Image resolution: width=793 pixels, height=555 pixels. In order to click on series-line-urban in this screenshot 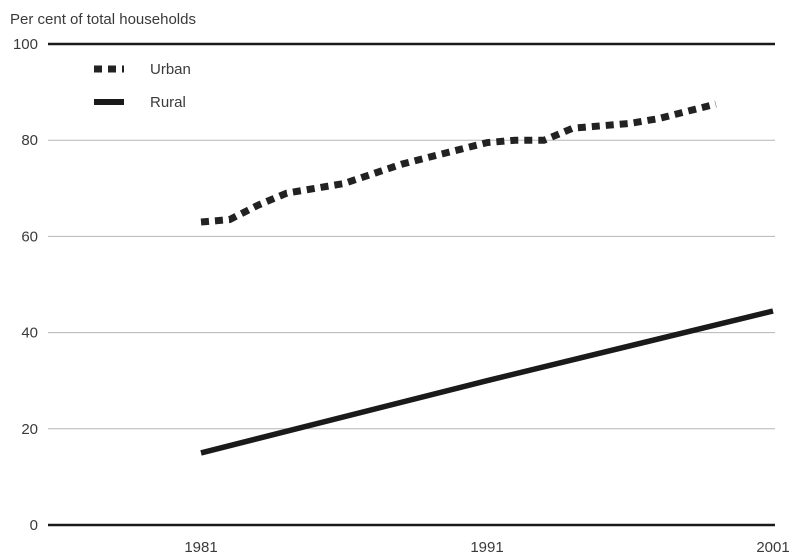, I will do `click(458, 163)`.